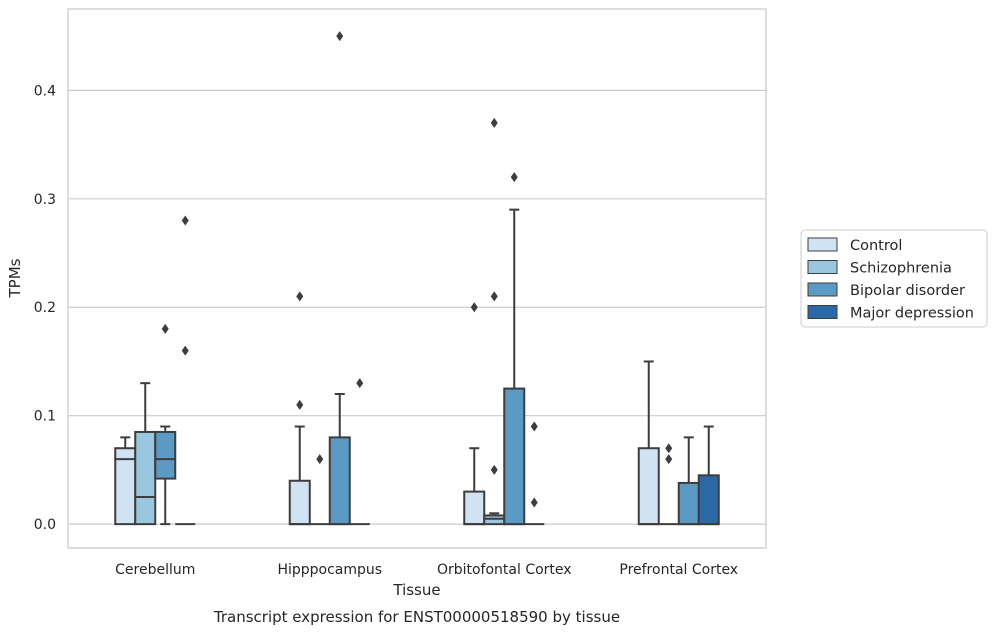 This screenshot has width=997, height=634. I want to click on y-tick-labels: 0.0 0.1 0.2 0.3 0.4, so click(45, 308).